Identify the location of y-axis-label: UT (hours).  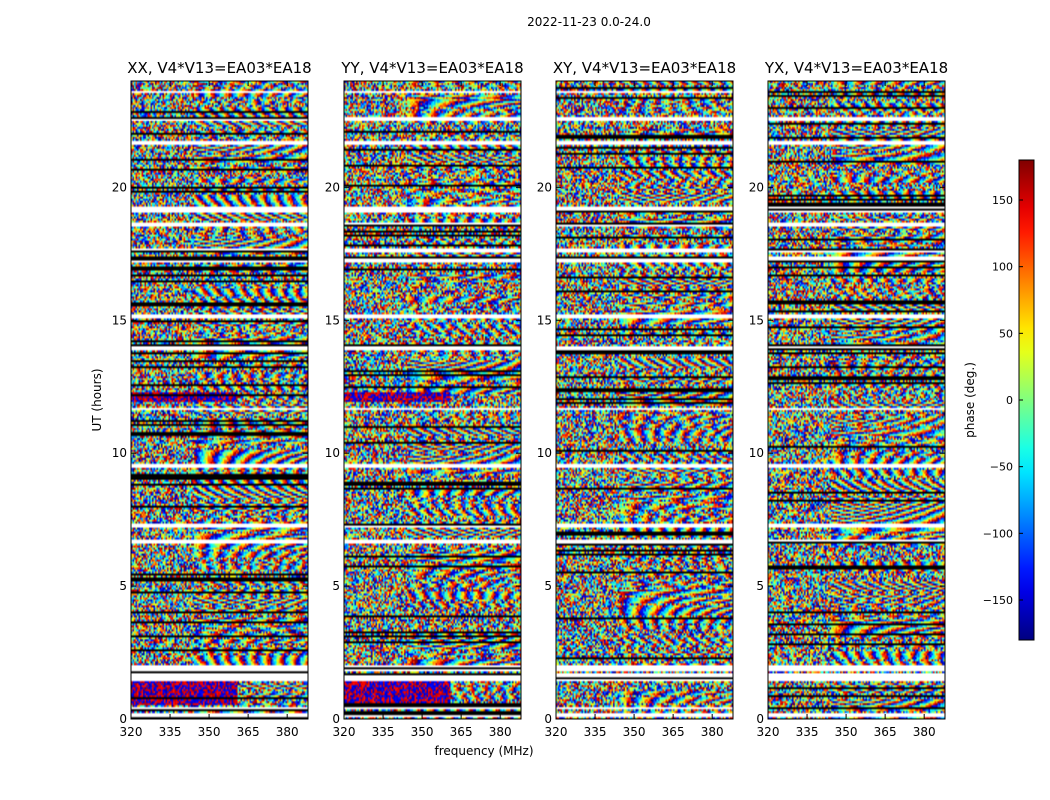
(97, 399).